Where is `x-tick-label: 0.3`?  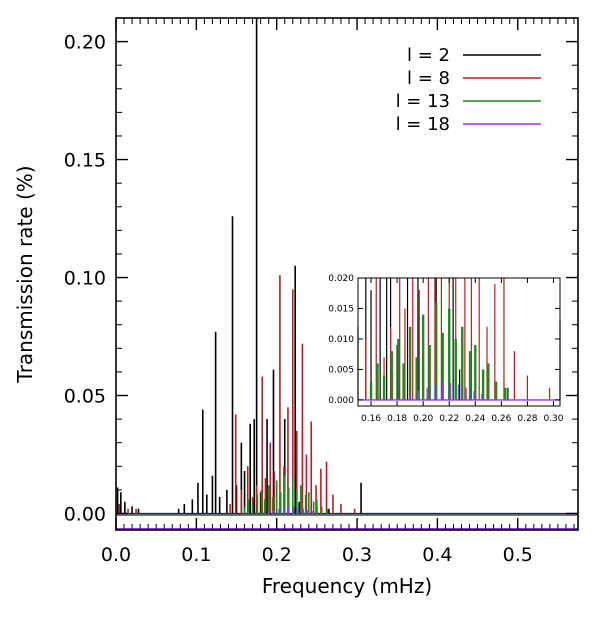
x-tick-label: 0.3 is located at coordinates (357, 555).